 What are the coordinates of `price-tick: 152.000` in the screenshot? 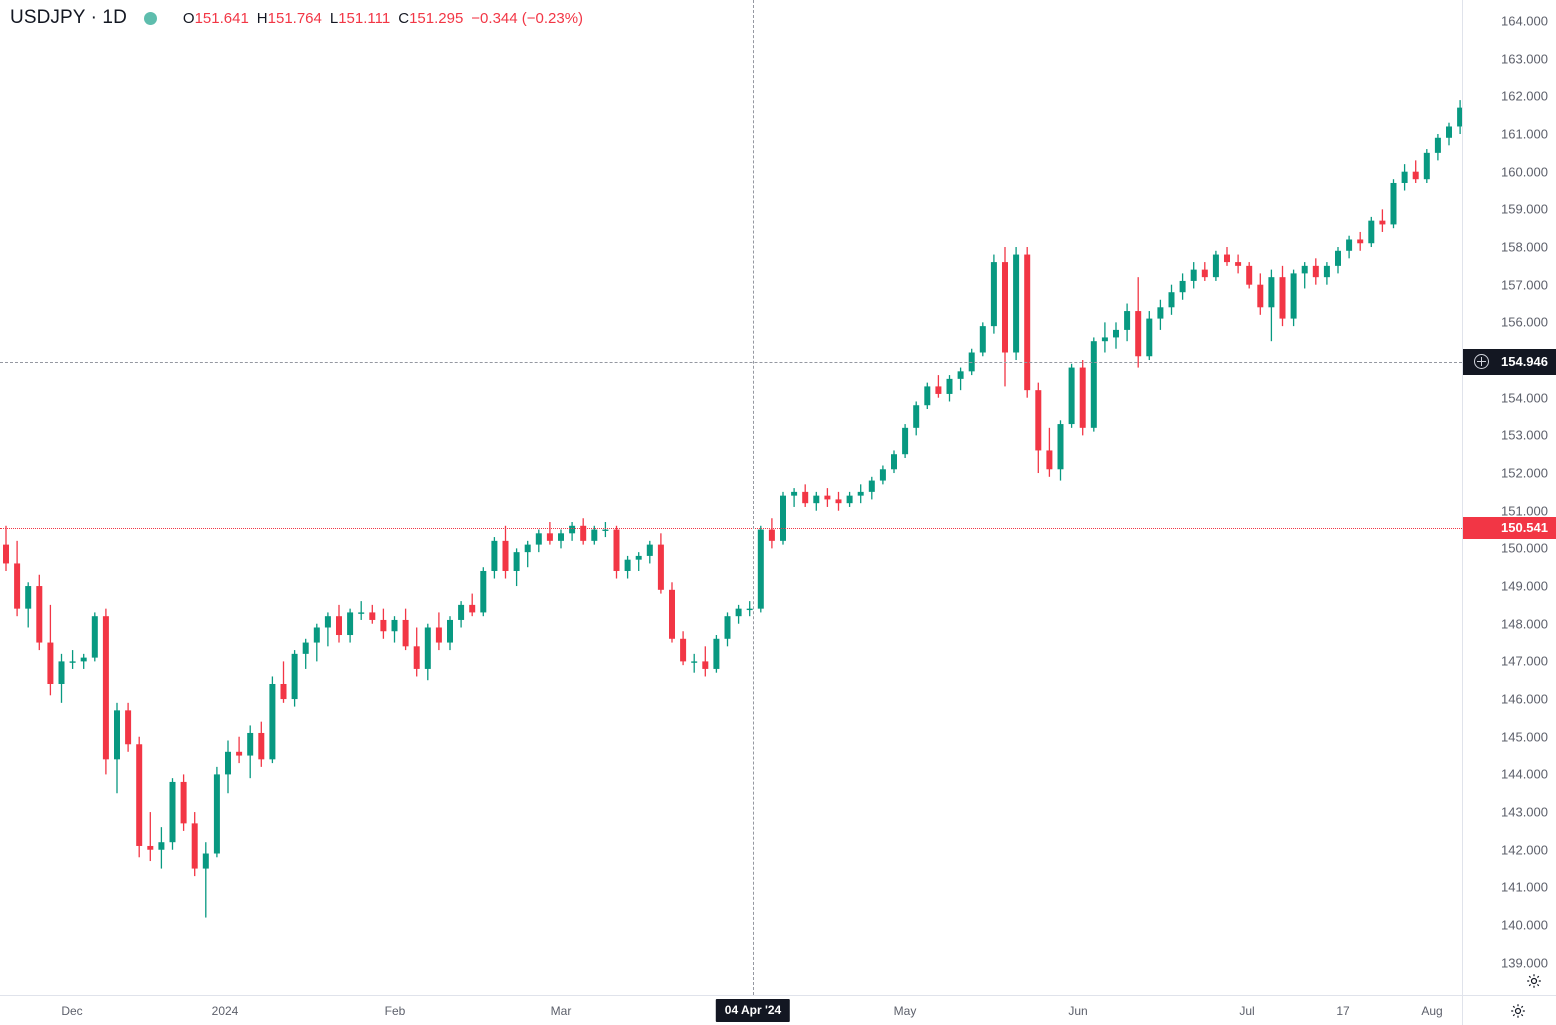 It's located at (1524, 473).